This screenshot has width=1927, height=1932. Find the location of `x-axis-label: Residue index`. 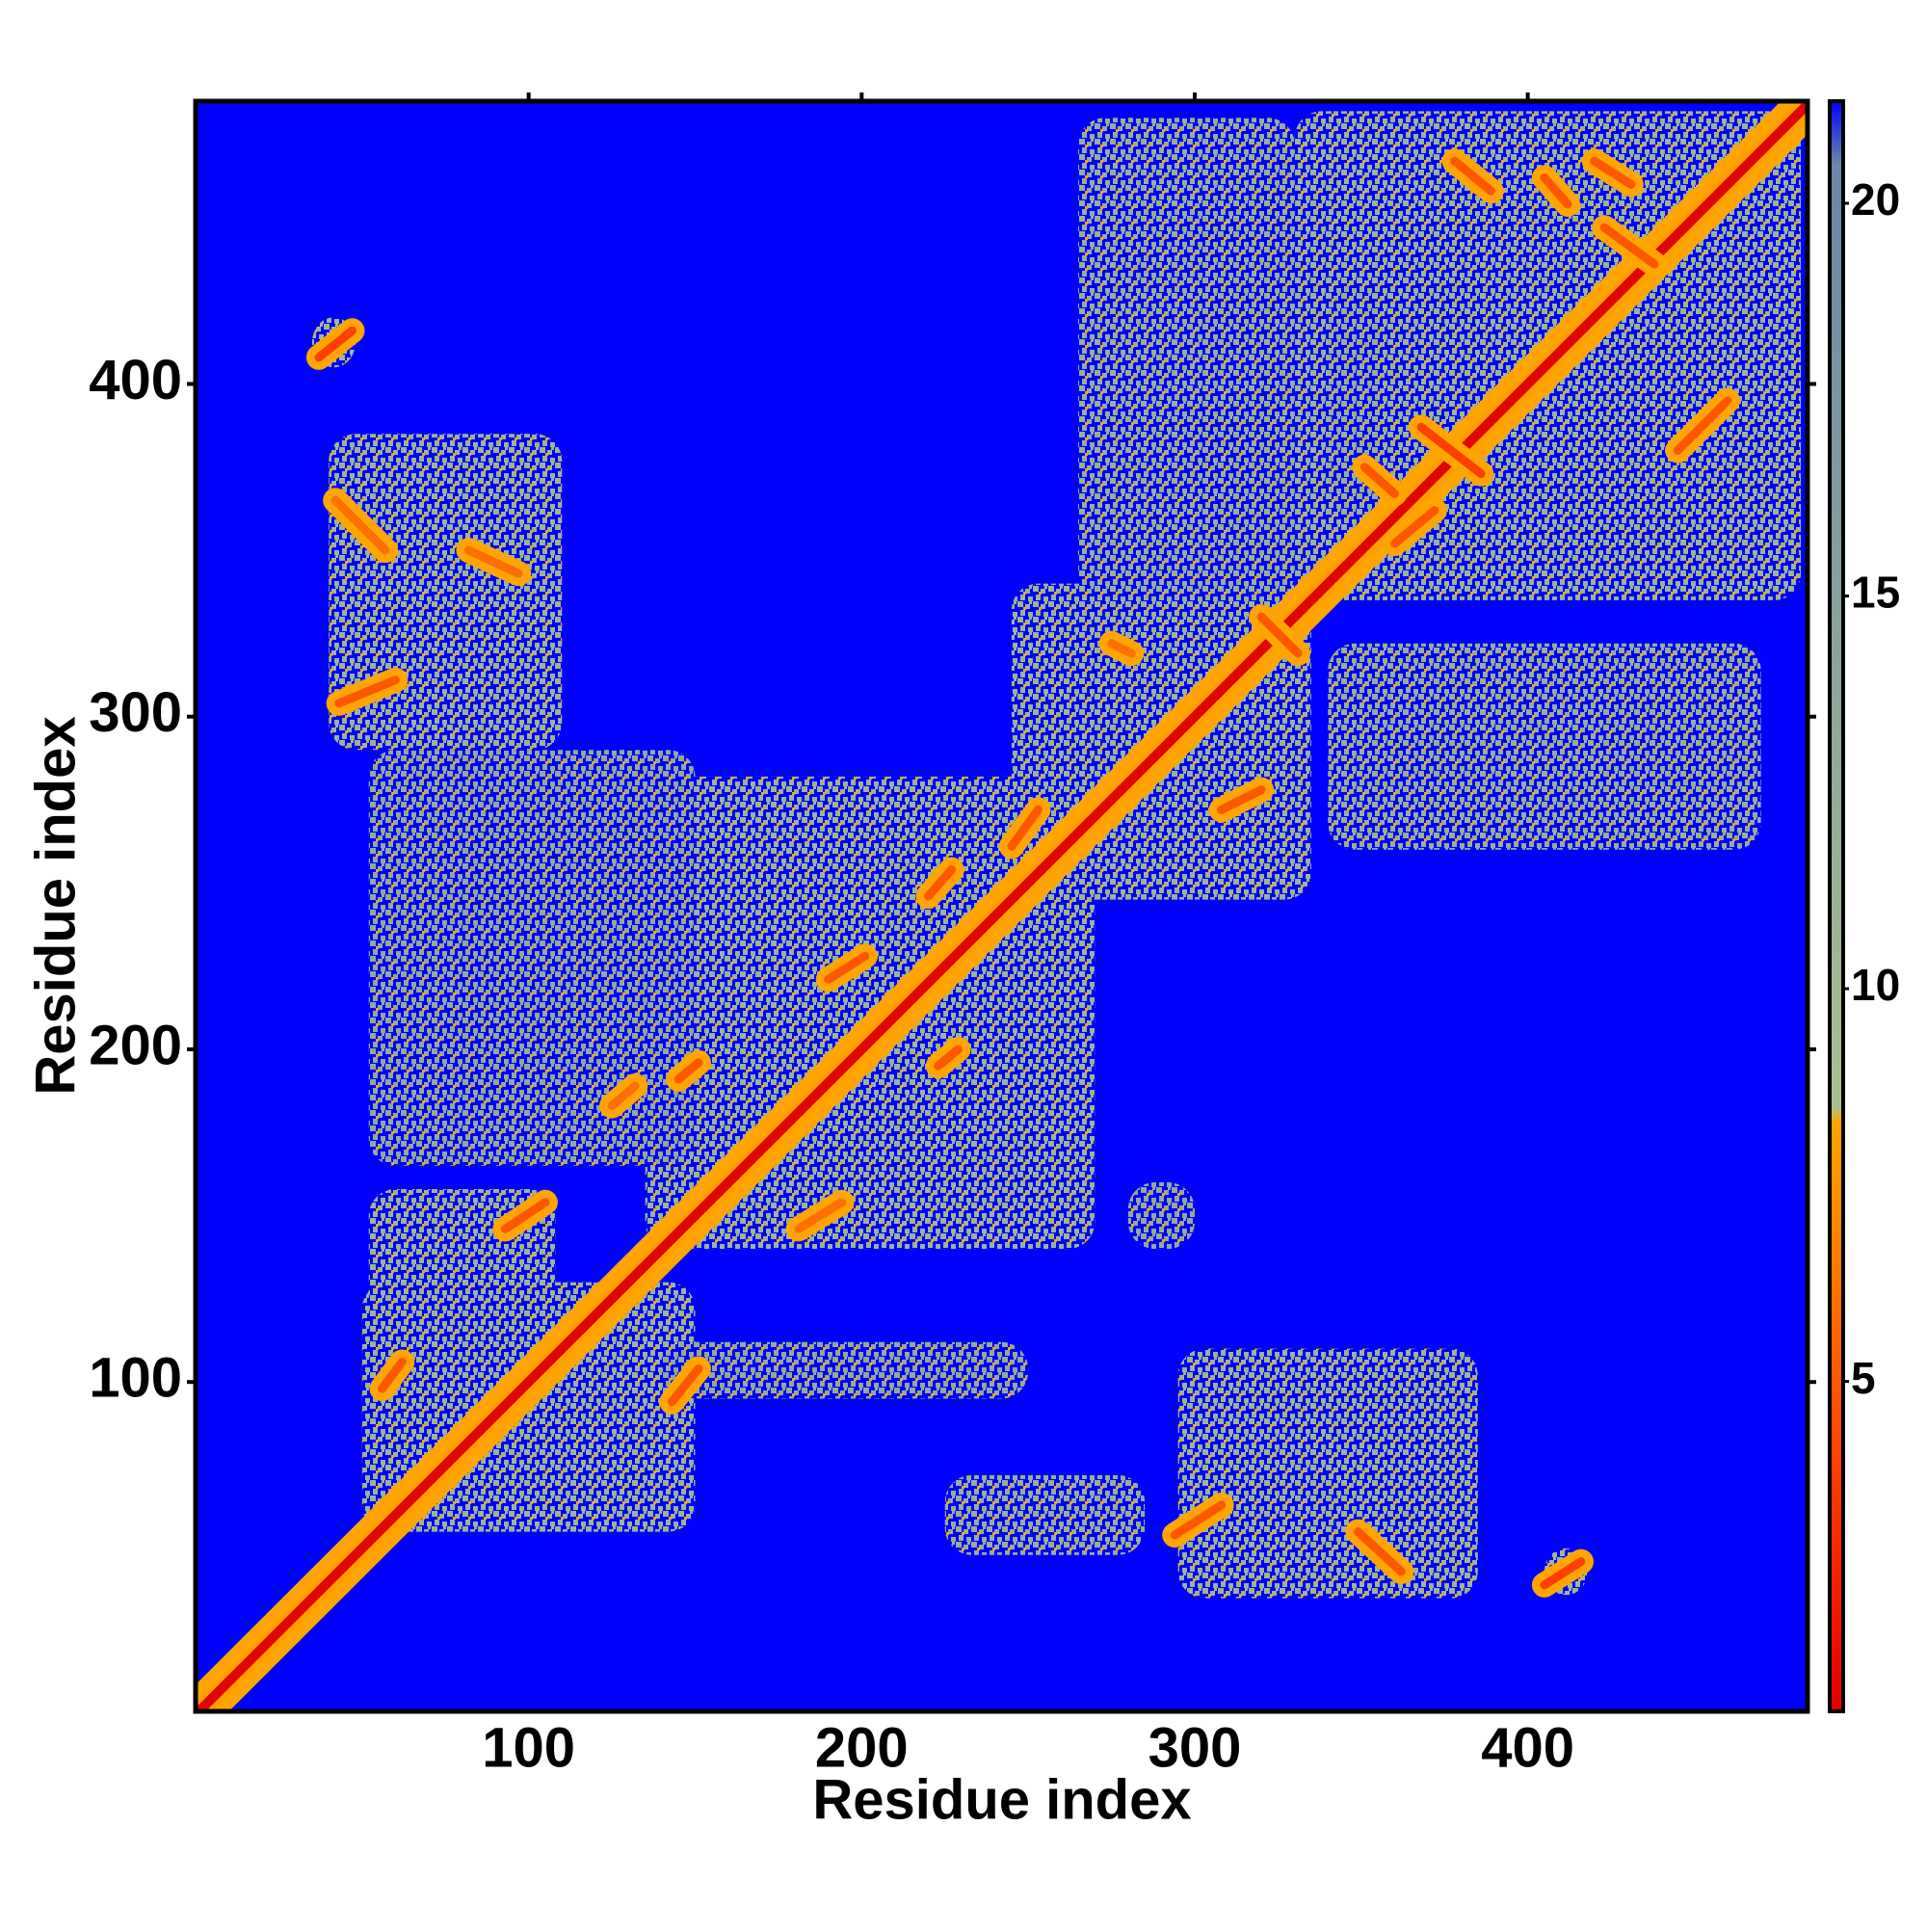

x-axis-label: Residue index is located at coordinates (1001, 1799).